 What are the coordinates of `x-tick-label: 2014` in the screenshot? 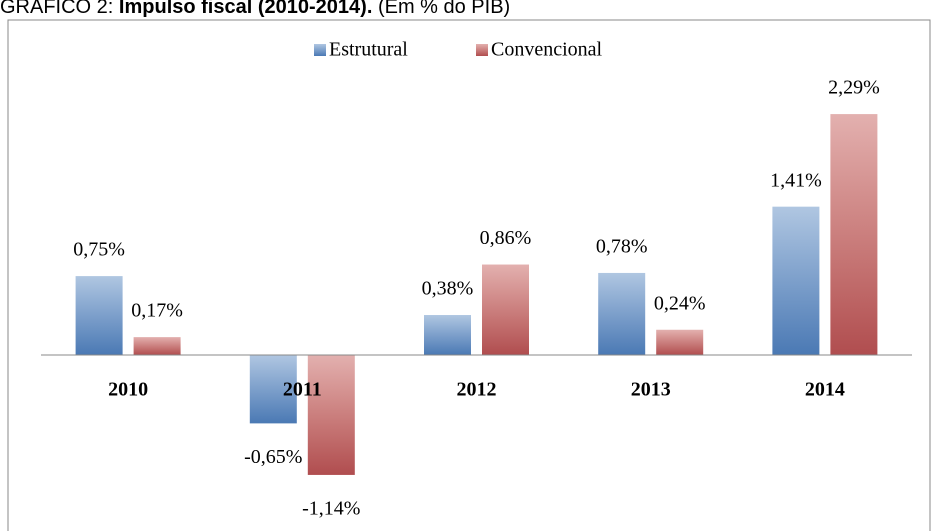 It's located at (825, 390).